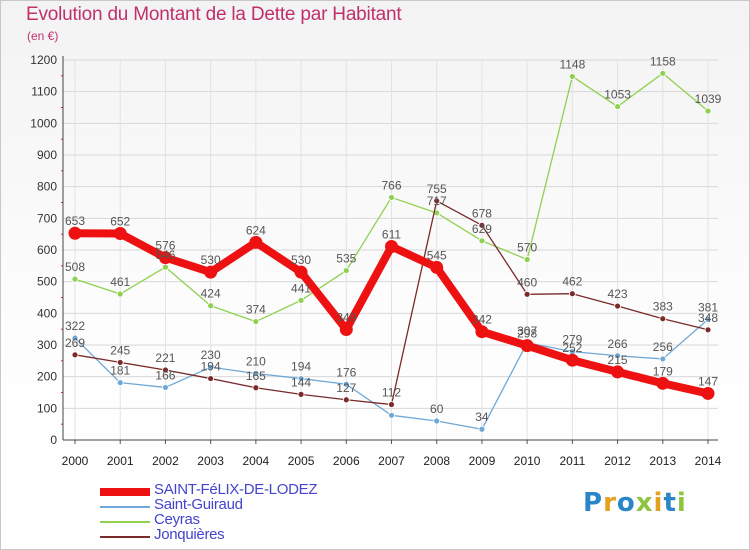  What do you see at coordinates (618, 344) in the screenshot?
I see `data-label-saint-guiraud: 266` at bounding box center [618, 344].